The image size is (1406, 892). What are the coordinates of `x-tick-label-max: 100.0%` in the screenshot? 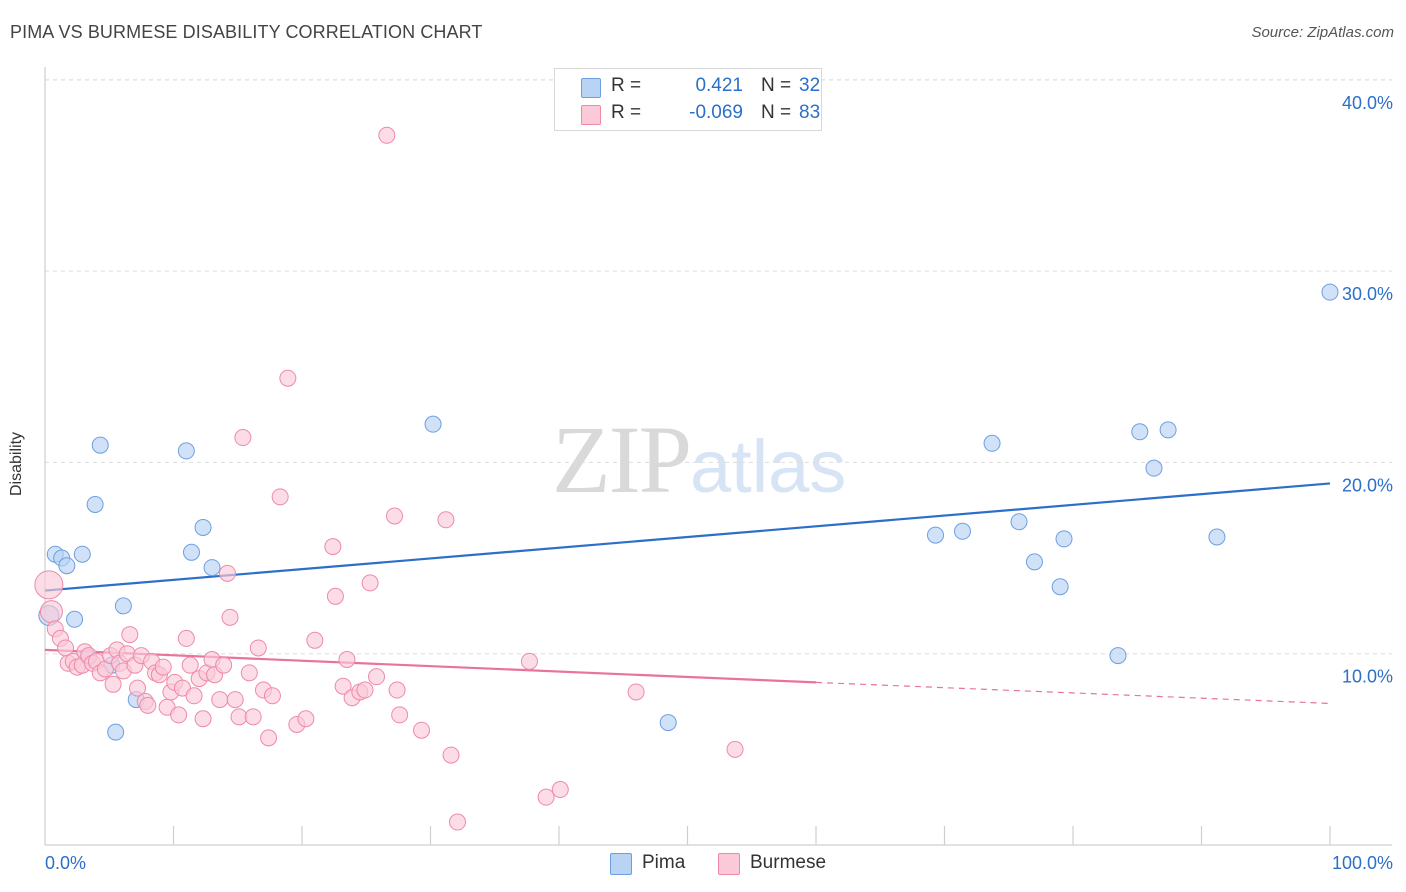 It's located at (1362, 863).